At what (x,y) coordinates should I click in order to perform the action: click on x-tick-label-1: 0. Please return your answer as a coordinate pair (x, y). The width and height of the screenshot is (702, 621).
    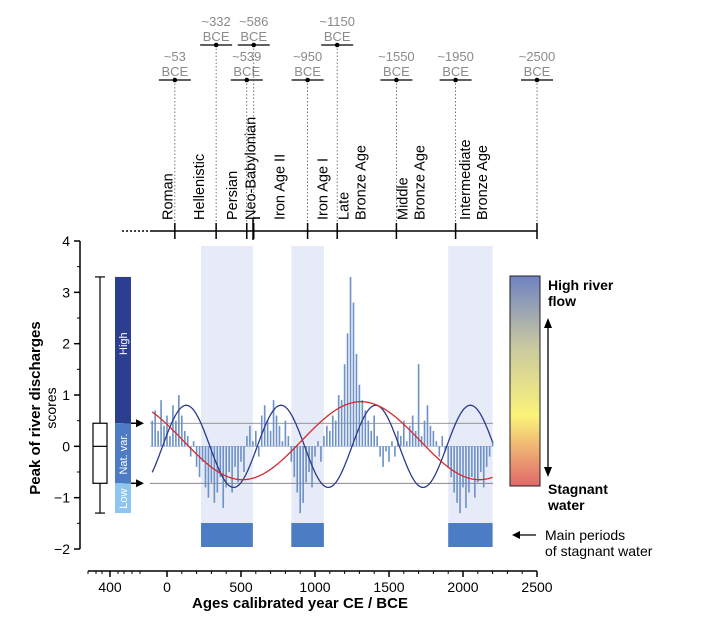
    Looking at the image, I should click on (167, 587).